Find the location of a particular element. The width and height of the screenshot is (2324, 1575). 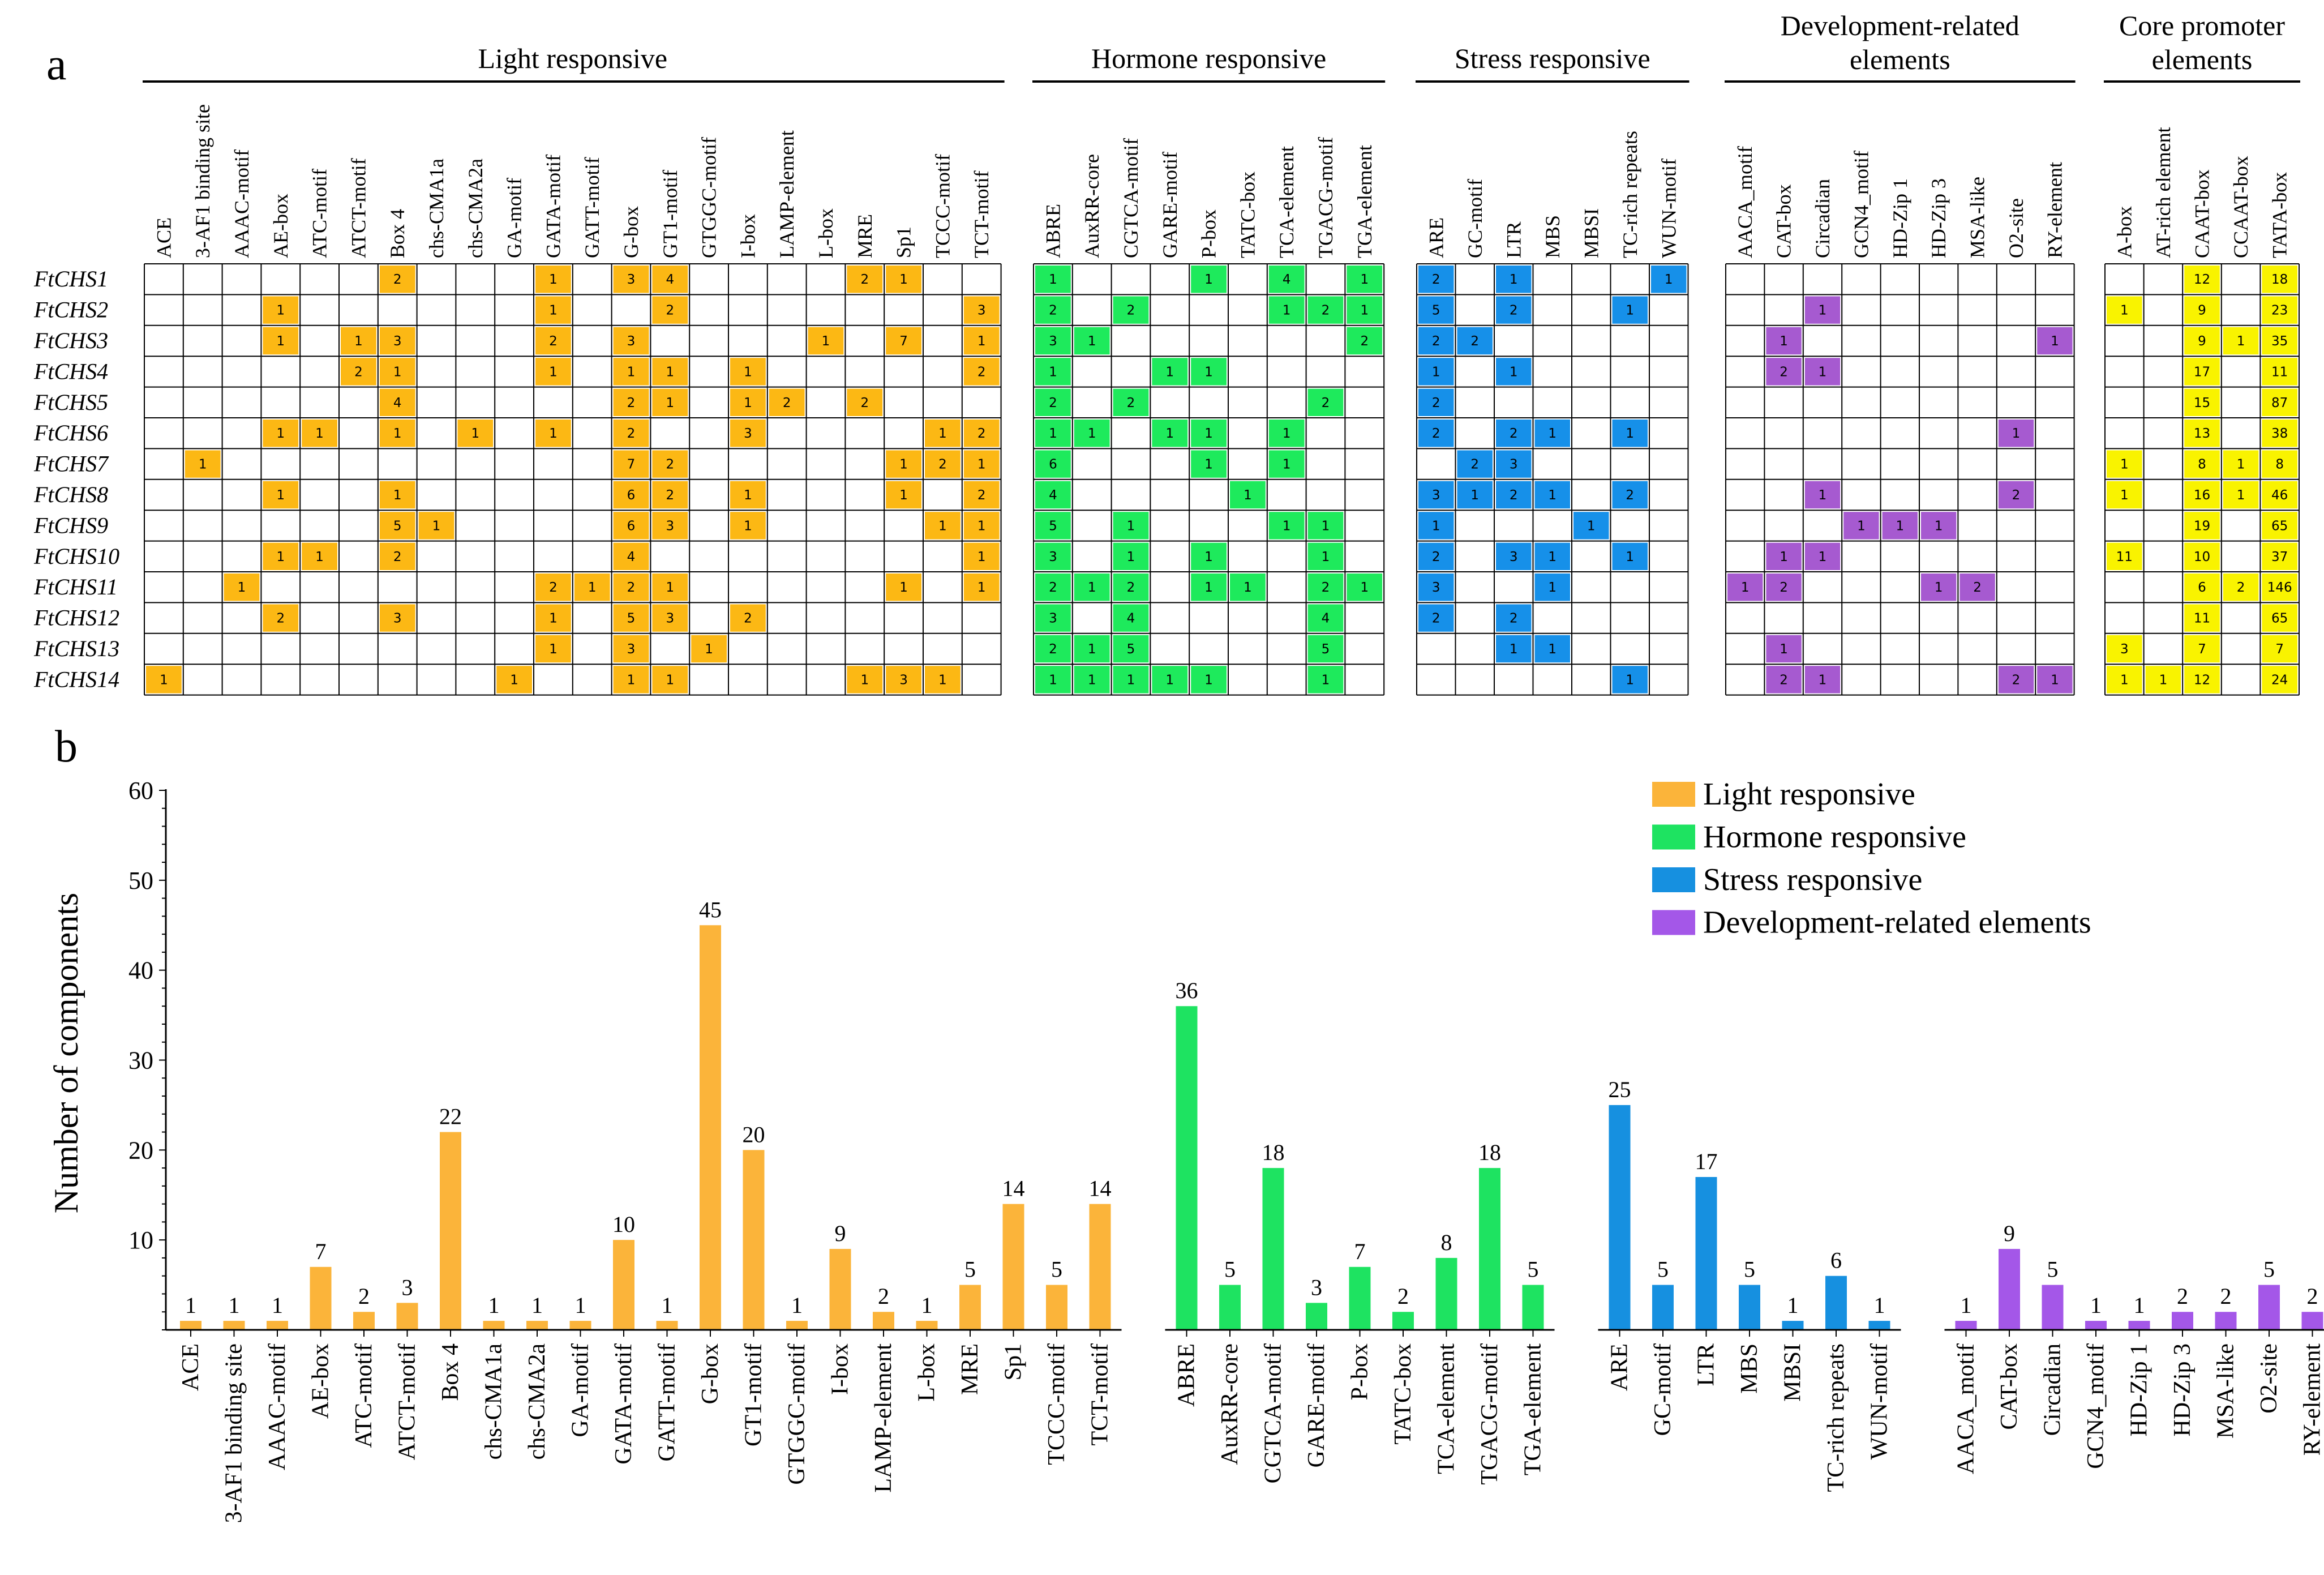

element-label: TGACG-motif is located at coordinates (1325, 198).